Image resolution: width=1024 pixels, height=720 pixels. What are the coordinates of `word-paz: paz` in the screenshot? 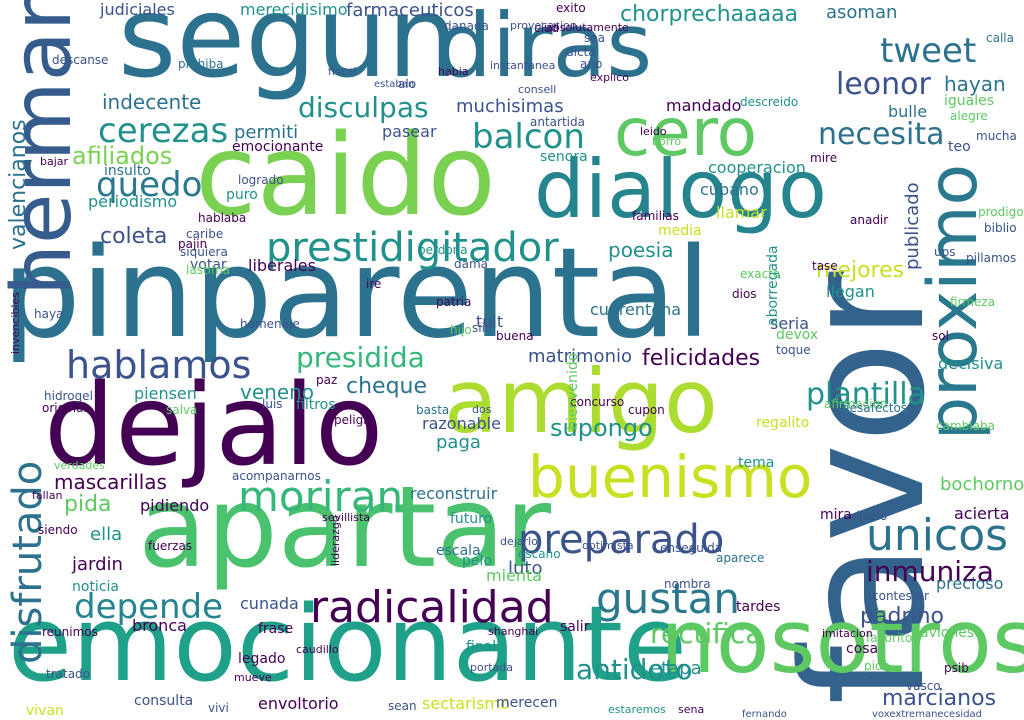 It's located at (327, 380).